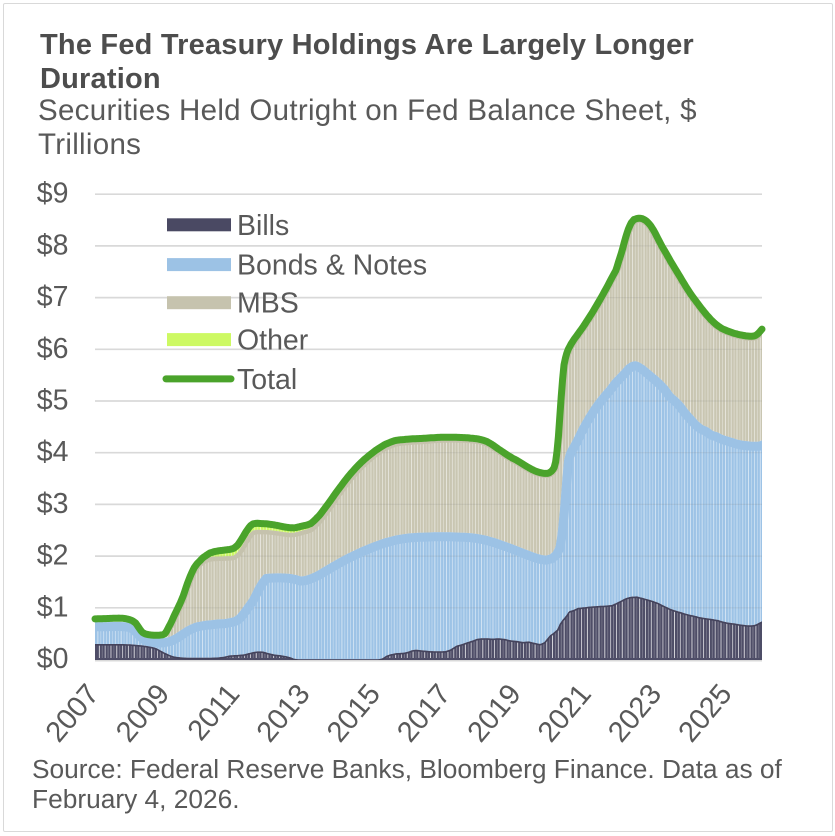  What do you see at coordinates (263, 226) in the screenshot?
I see `svg-text: Bills` at bounding box center [263, 226].